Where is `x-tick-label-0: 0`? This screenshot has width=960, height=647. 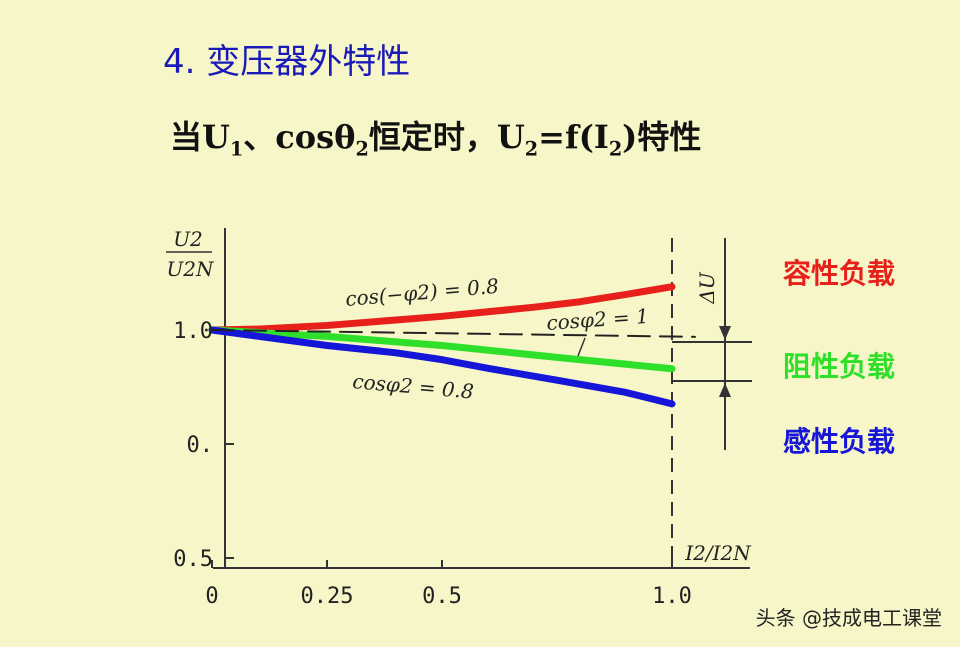 x-tick-label-0: 0 is located at coordinates (211, 596).